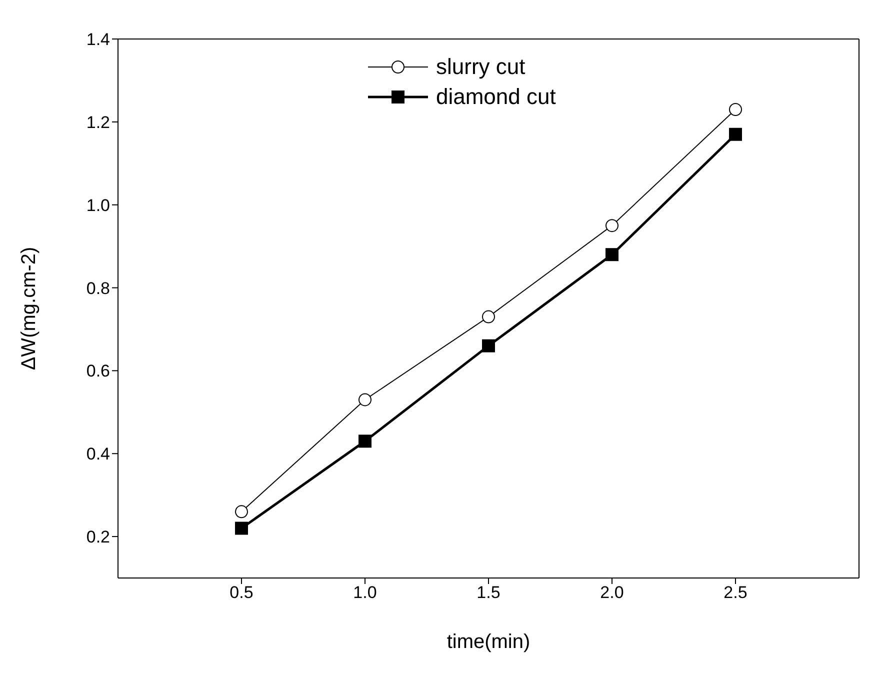  Describe the element at coordinates (488, 592) in the screenshot. I see `x-tick-label: 1.5` at that location.